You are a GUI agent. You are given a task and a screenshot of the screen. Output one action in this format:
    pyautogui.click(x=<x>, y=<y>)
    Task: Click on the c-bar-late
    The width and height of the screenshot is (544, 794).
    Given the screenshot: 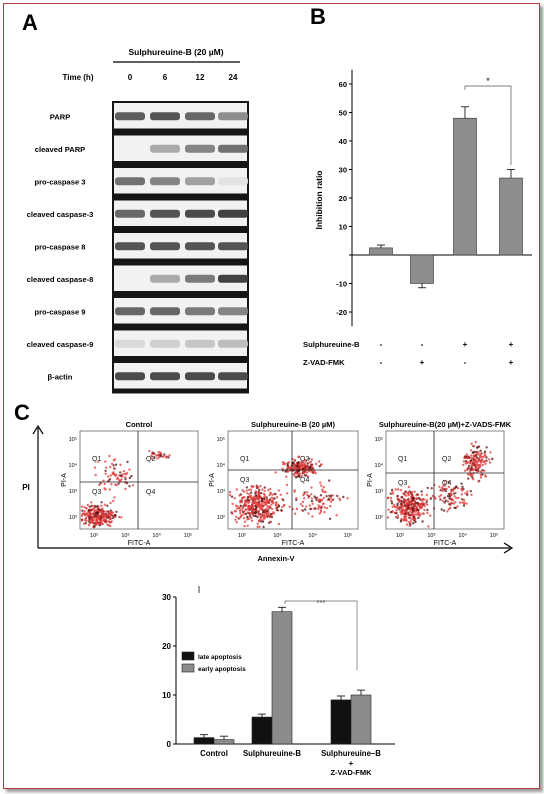 What is the action you would take?
    pyautogui.click(x=262, y=730)
    